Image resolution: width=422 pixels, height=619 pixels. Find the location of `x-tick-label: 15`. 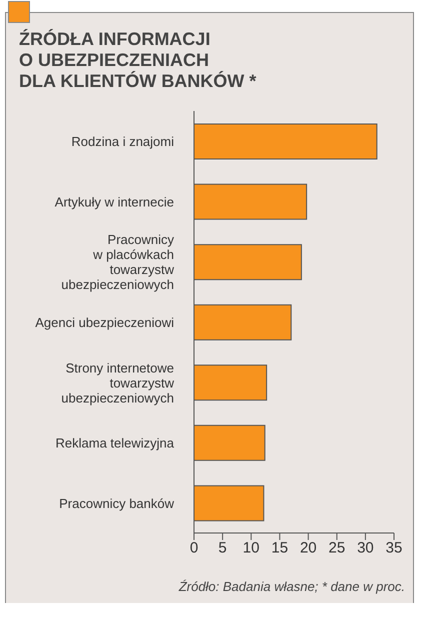

x-tick-label: 15 is located at coordinates (279, 548).